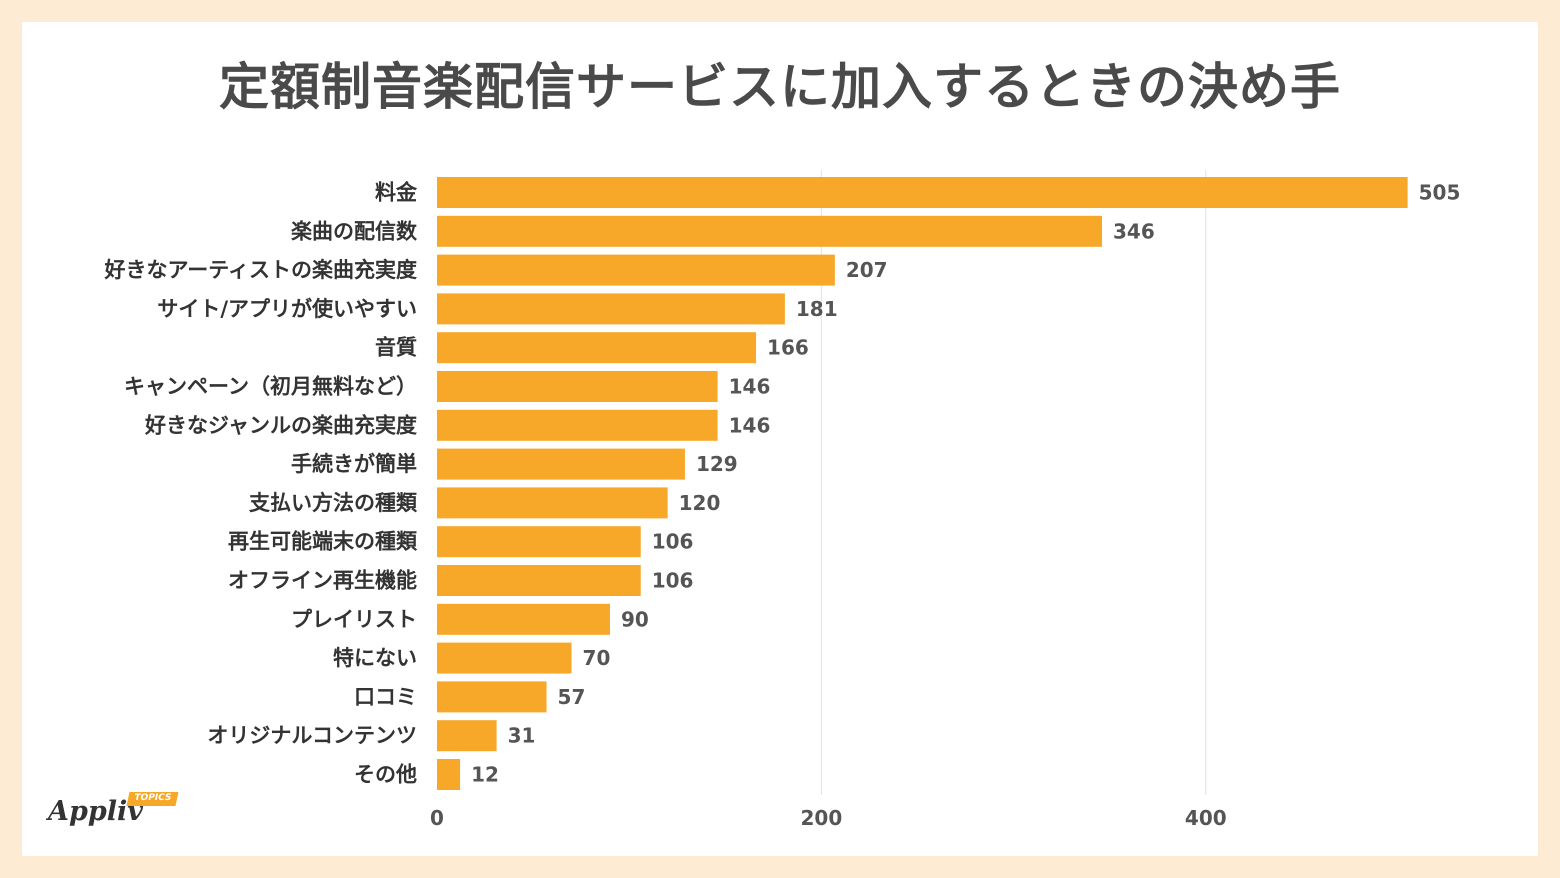 This screenshot has height=878, width=1560. What do you see at coordinates (1206, 818) in the screenshot?
I see `x-tick-label: 400` at bounding box center [1206, 818].